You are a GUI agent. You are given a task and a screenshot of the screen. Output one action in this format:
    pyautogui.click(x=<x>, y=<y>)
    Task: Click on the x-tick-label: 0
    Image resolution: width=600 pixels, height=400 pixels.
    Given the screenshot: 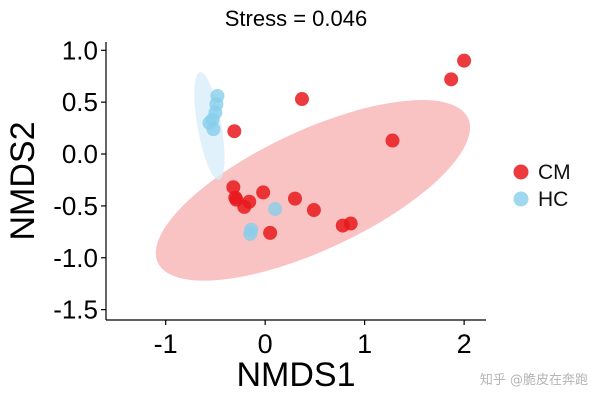 What is the action you would take?
    pyautogui.click(x=265, y=344)
    